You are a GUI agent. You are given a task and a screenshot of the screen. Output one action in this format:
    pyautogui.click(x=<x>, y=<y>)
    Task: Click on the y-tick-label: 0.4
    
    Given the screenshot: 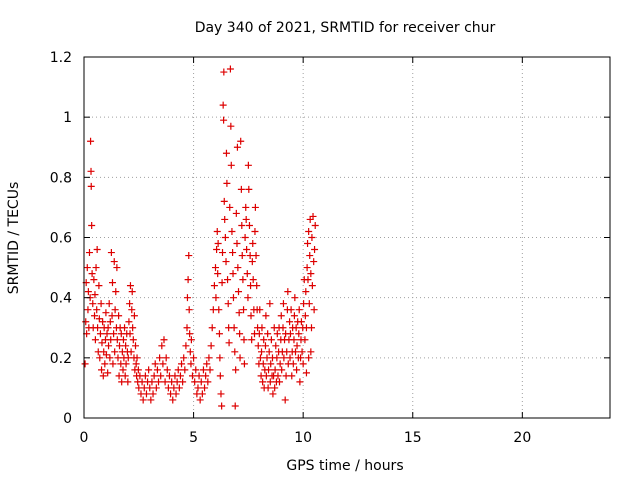 What is the action you would take?
    pyautogui.click(x=61, y=299)
    